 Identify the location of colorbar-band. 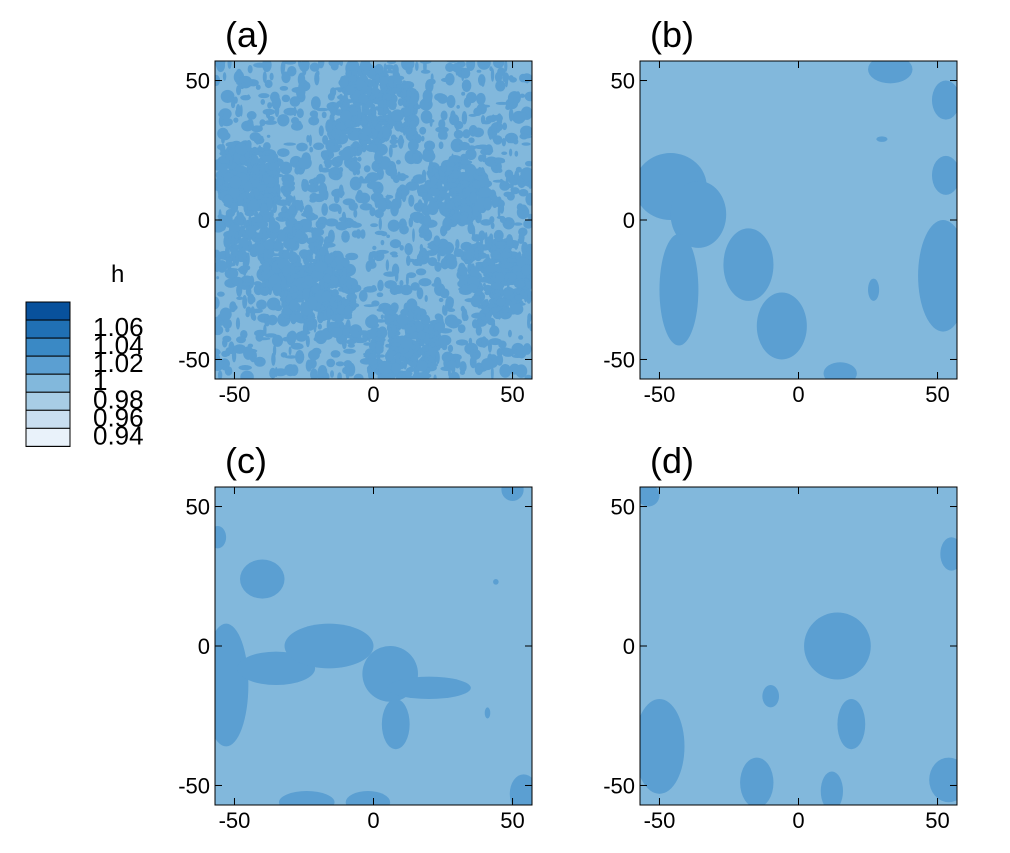
(48, 383).